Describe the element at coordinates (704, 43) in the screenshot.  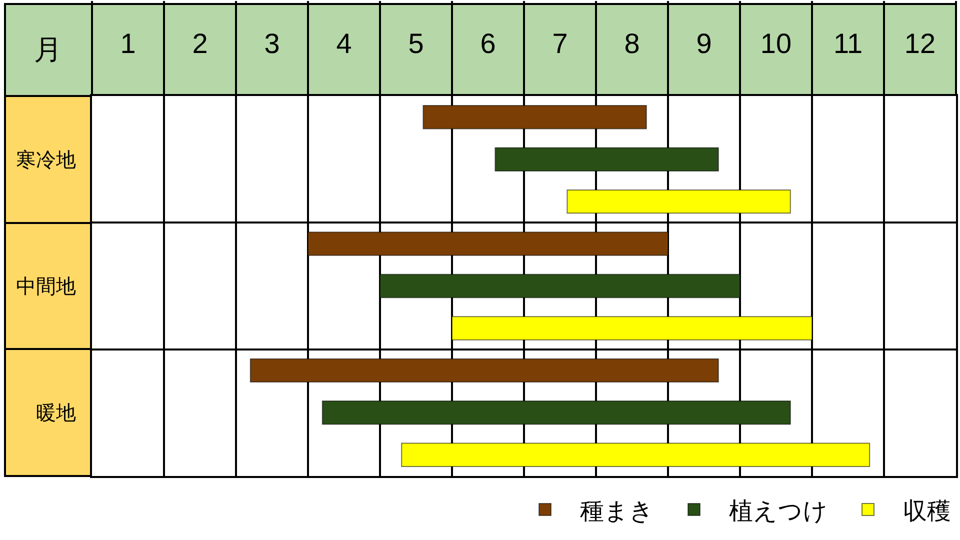
I see `x-tick-label: 9` at that location.